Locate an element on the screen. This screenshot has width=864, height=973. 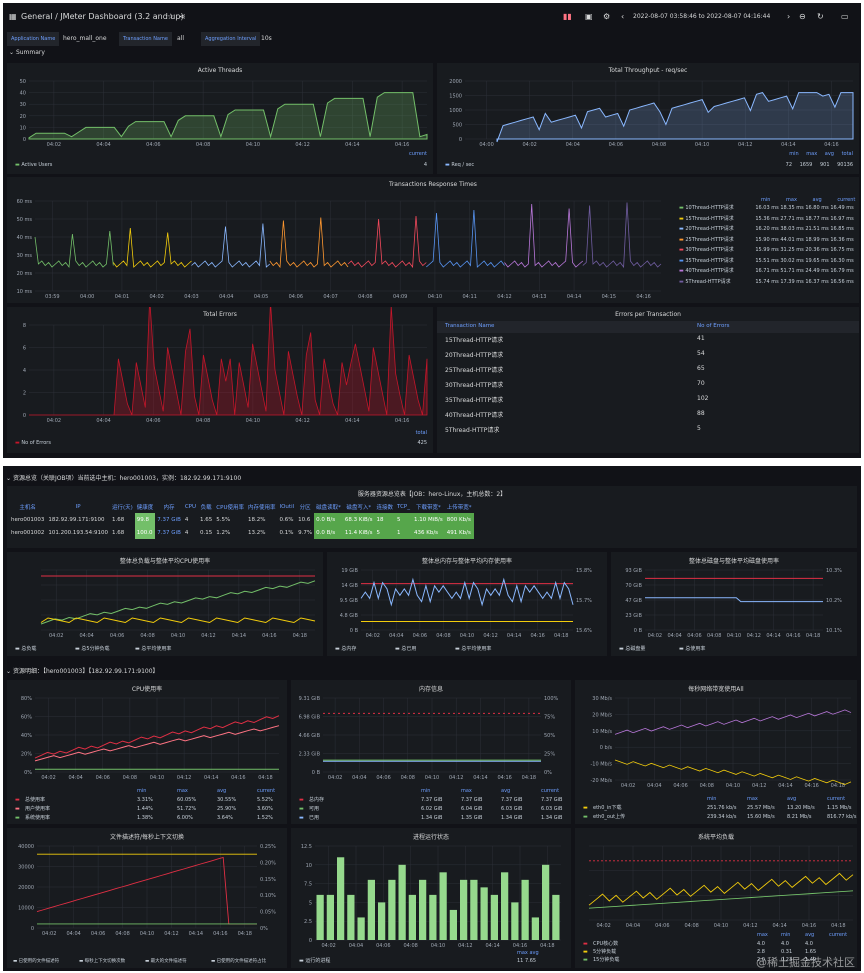
save-icon: ▣ is located at coordinates (589, 16).